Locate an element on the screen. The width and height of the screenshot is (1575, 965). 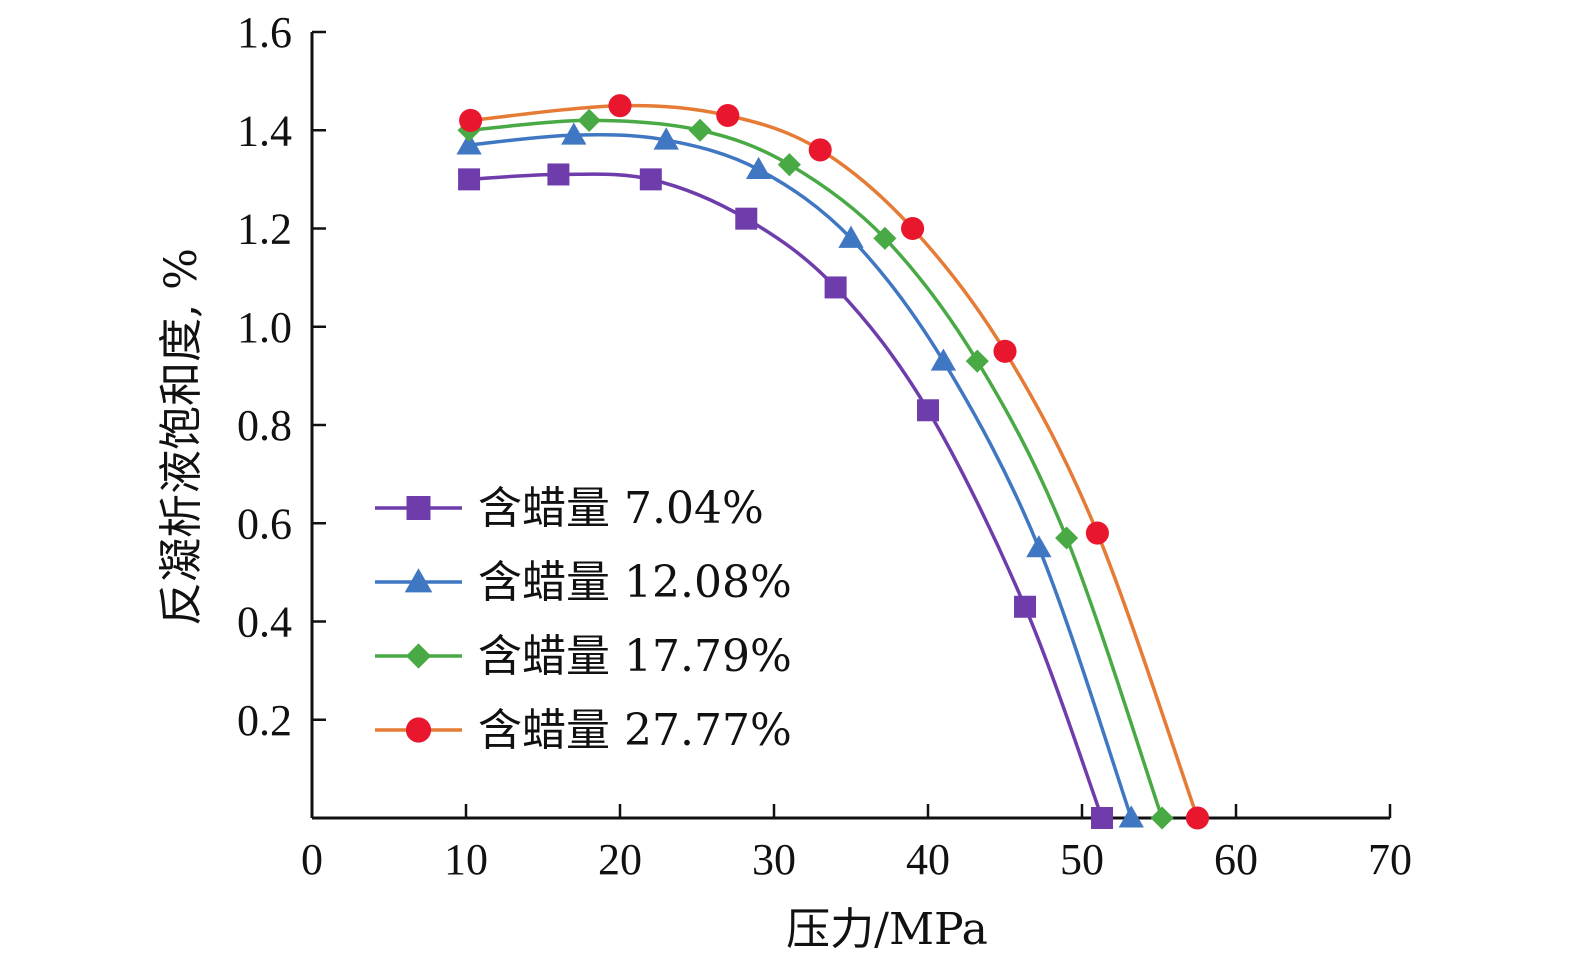
legend-label: 含蜡量 7.04% is located at coordinates (621, 508).